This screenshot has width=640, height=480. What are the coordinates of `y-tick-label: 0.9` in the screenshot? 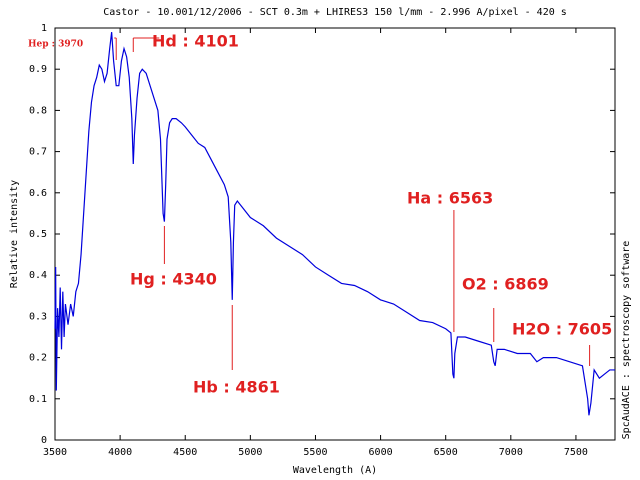 It's located at (38, 69).